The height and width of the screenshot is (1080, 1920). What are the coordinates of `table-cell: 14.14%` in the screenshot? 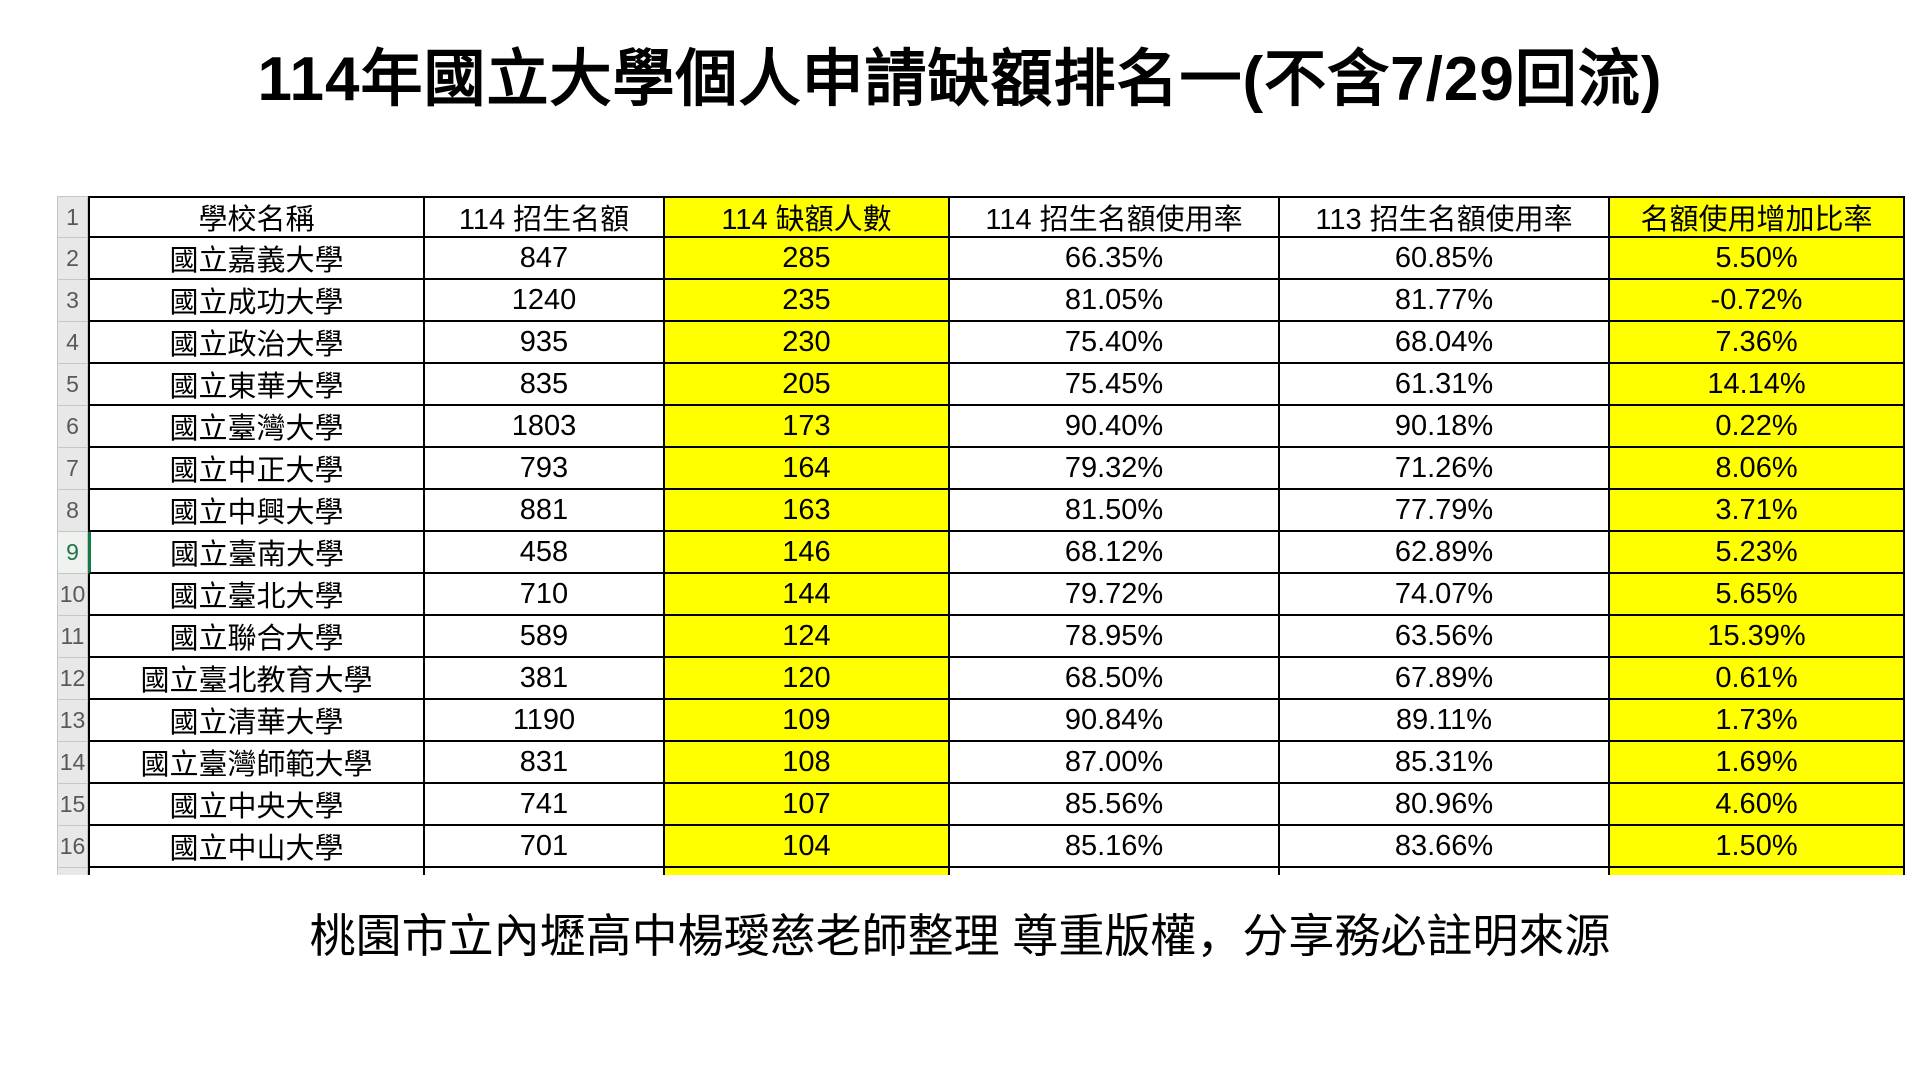 It's located at (1757, 385).